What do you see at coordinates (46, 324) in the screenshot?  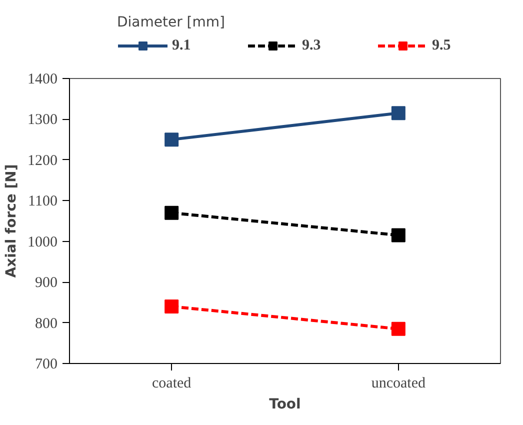 I see `y-tick-label: 800` at bounding box center [46, 324].